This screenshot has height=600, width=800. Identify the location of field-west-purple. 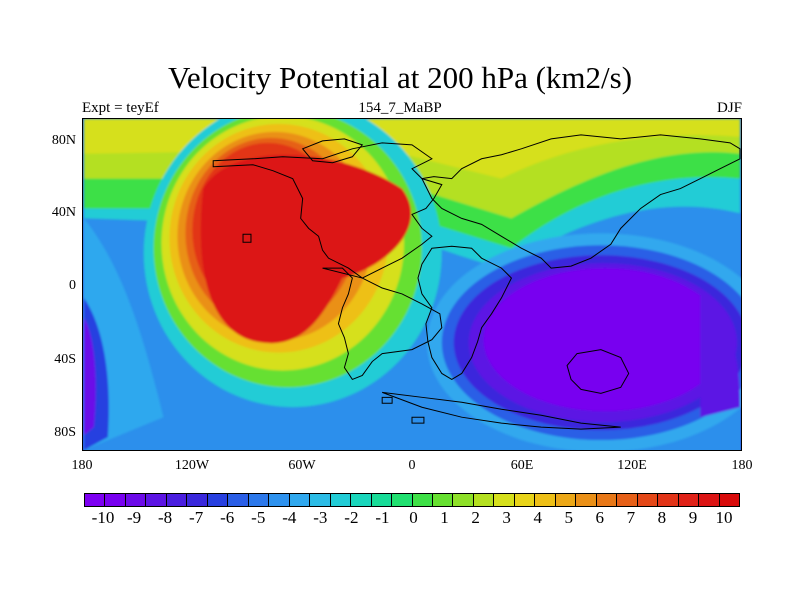
(89, 376).